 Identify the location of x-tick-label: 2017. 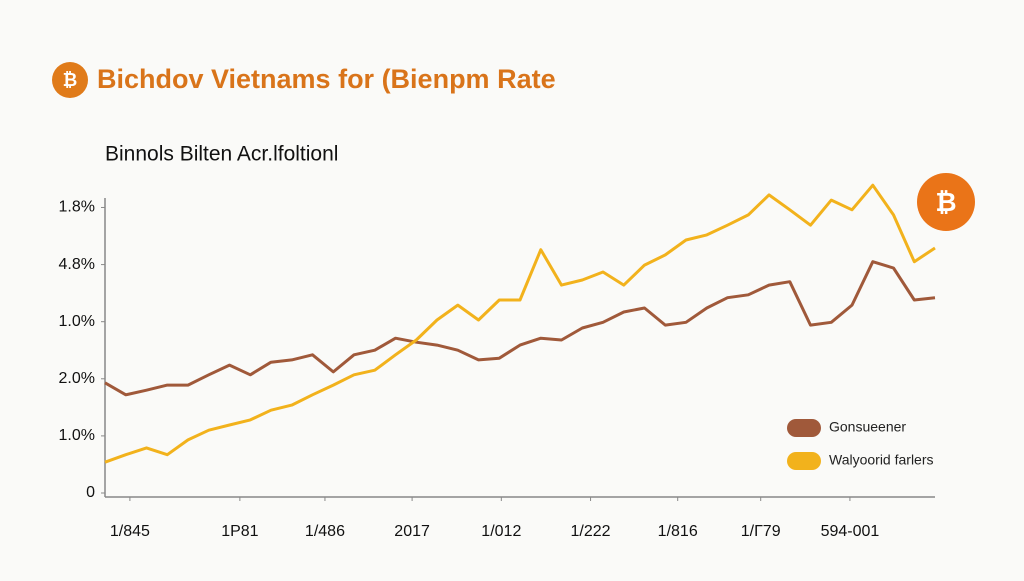
(412, 531).